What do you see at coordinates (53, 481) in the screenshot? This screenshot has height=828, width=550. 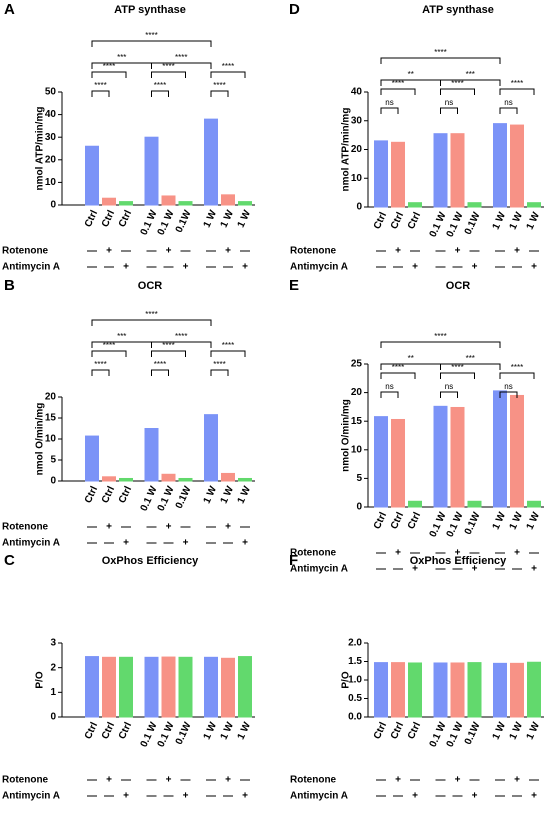 I see `y-tick-label: 0` at bounding box center [53, 481].